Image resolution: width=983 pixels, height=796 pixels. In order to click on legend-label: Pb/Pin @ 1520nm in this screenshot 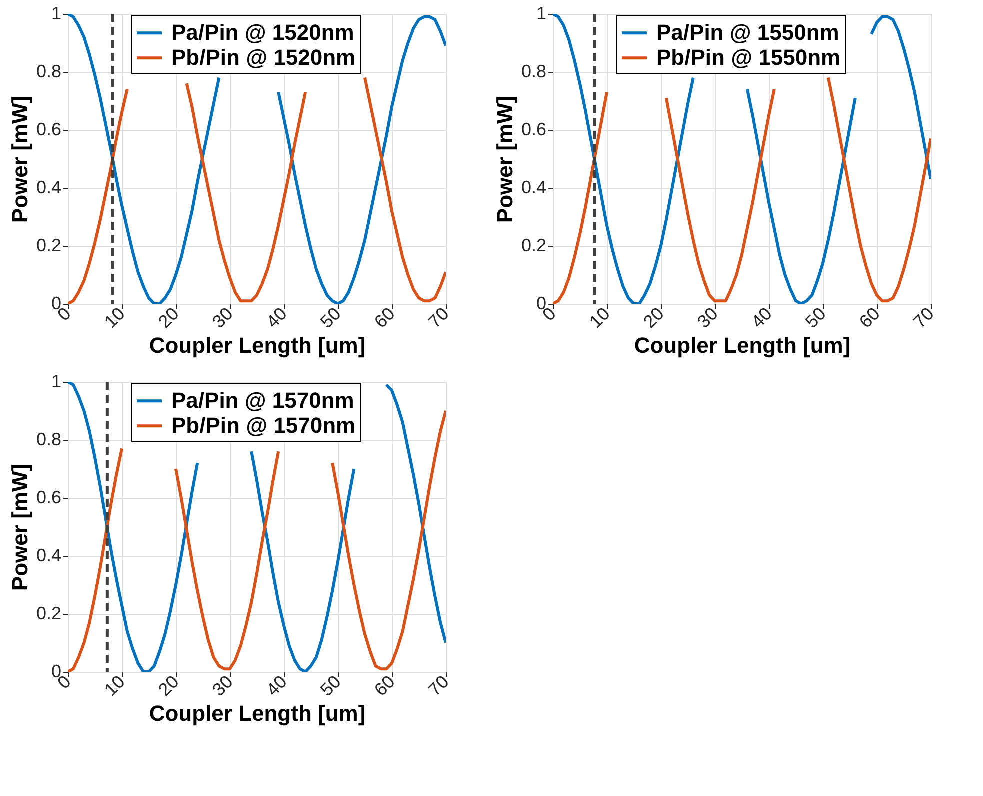, I will do `click(264, 57)`.